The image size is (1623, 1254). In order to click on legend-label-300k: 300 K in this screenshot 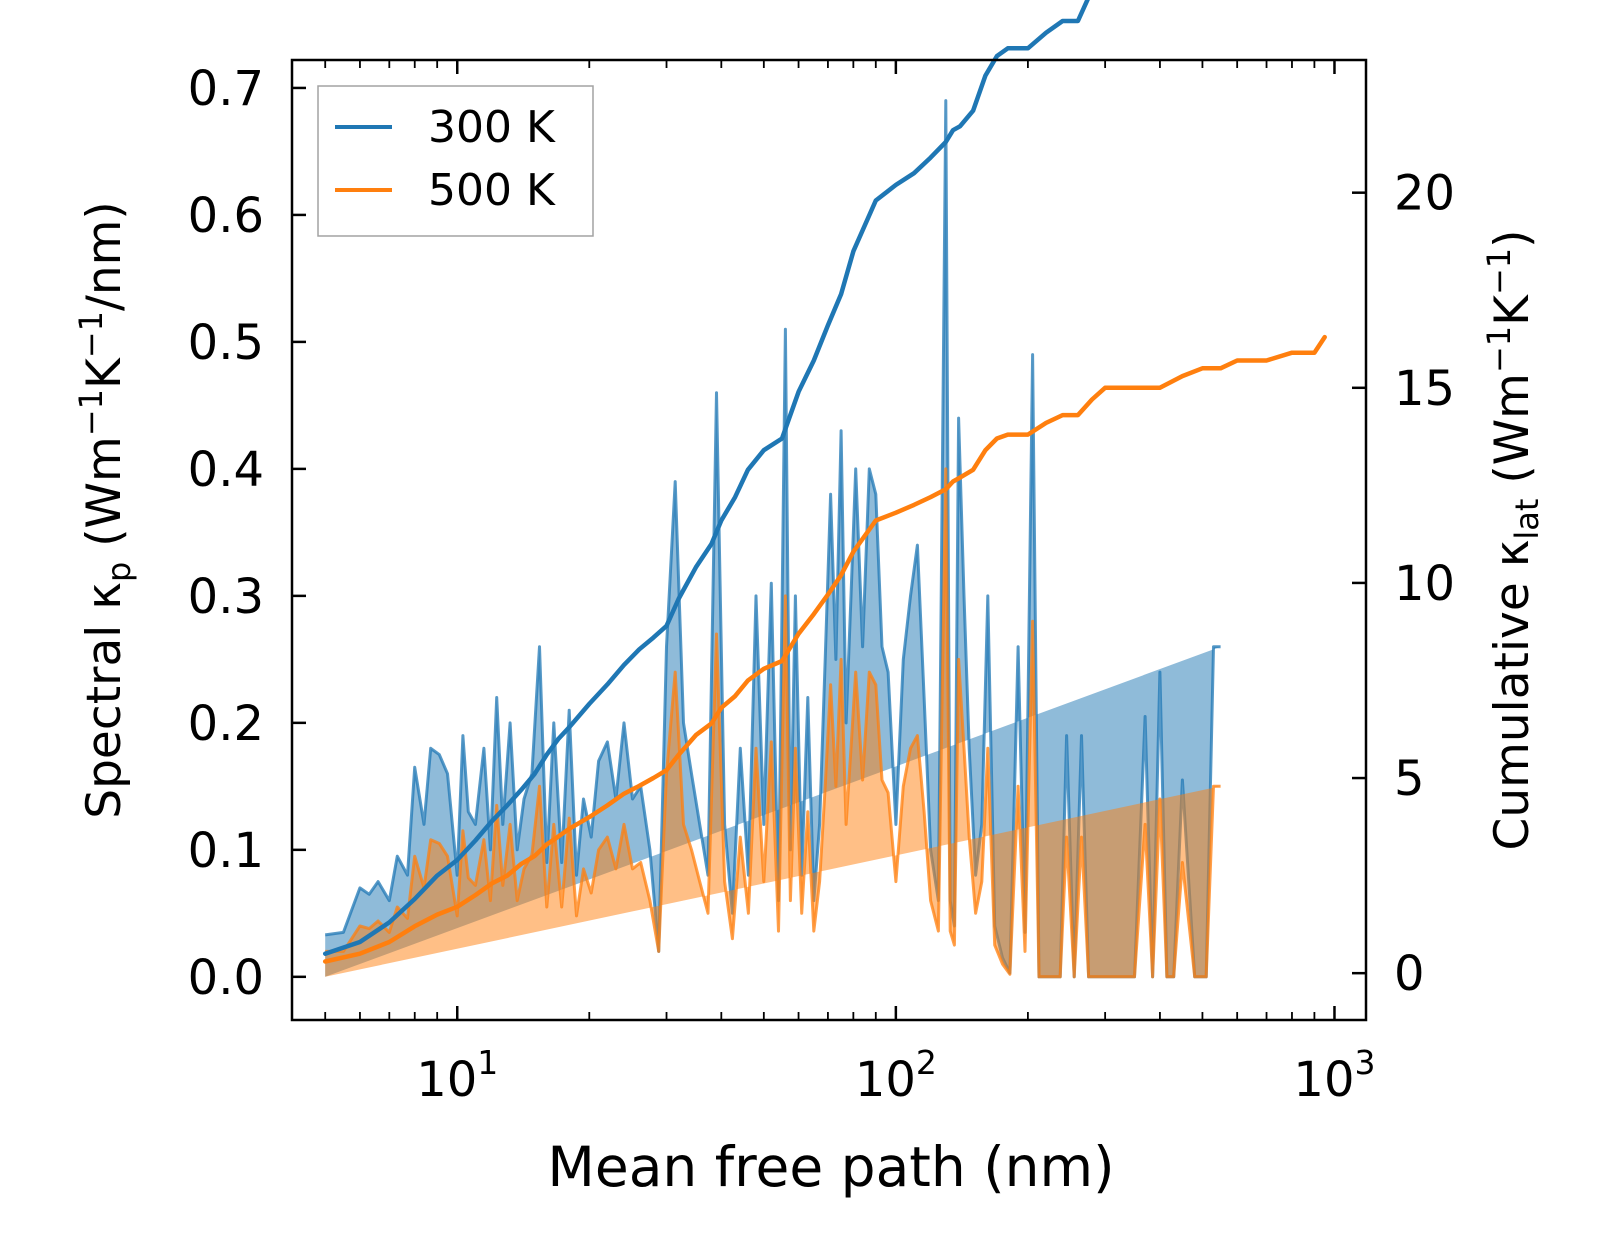, I will do `click(492, 127)`.